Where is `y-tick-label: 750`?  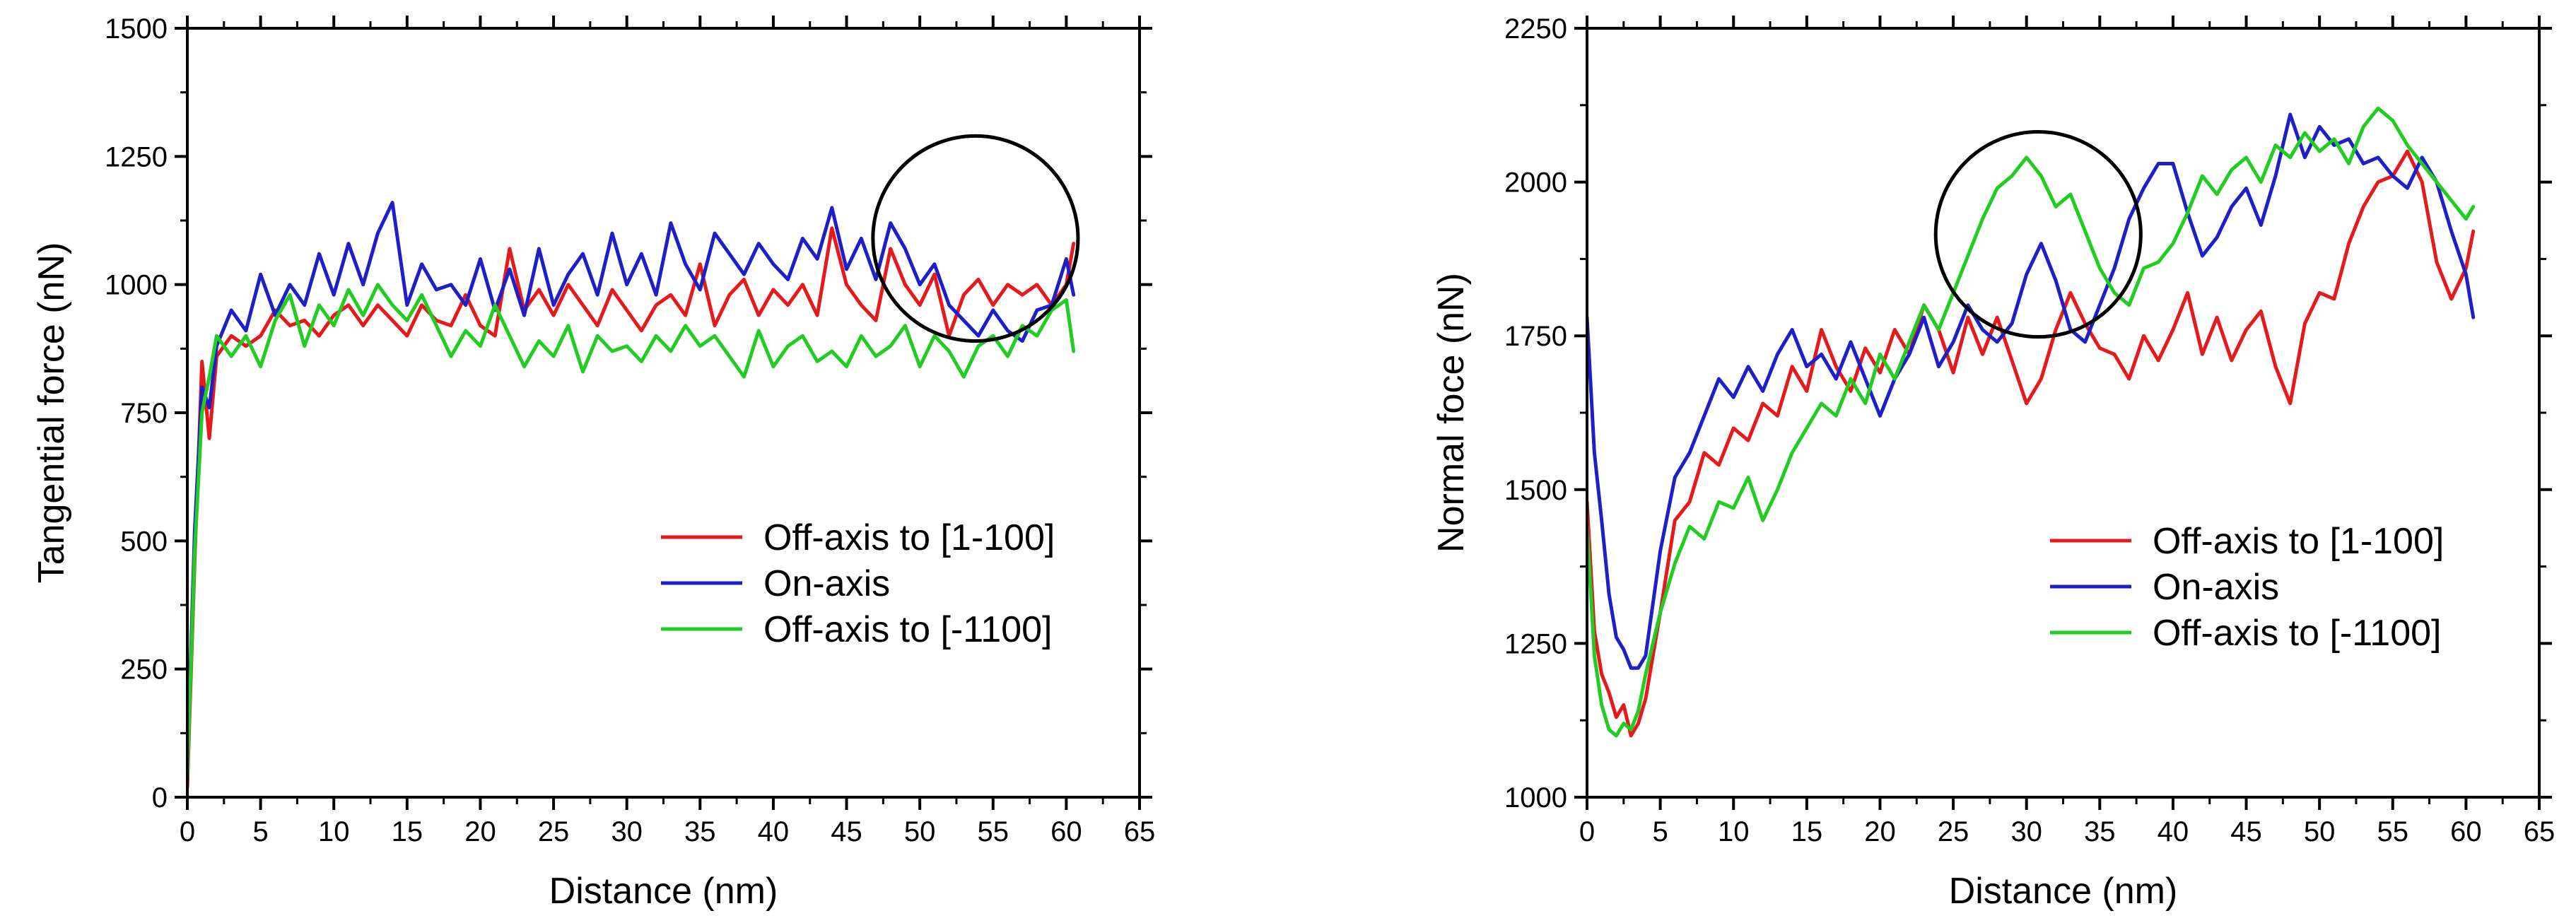 y-tick-label: 750 is located at coordinates (144, 413).